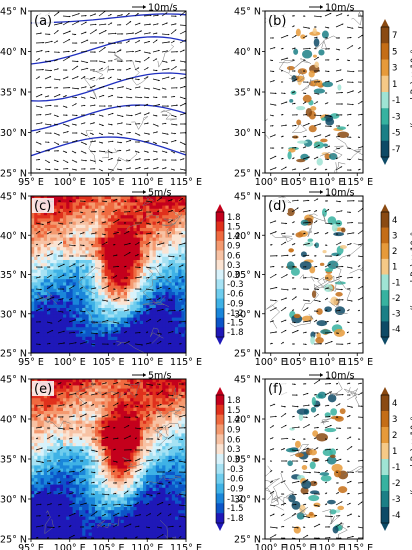 Image resolution: width=412 pixels, height=550 pixels. I want to click on colorbar-tick-label: 2, so click(394, 252).